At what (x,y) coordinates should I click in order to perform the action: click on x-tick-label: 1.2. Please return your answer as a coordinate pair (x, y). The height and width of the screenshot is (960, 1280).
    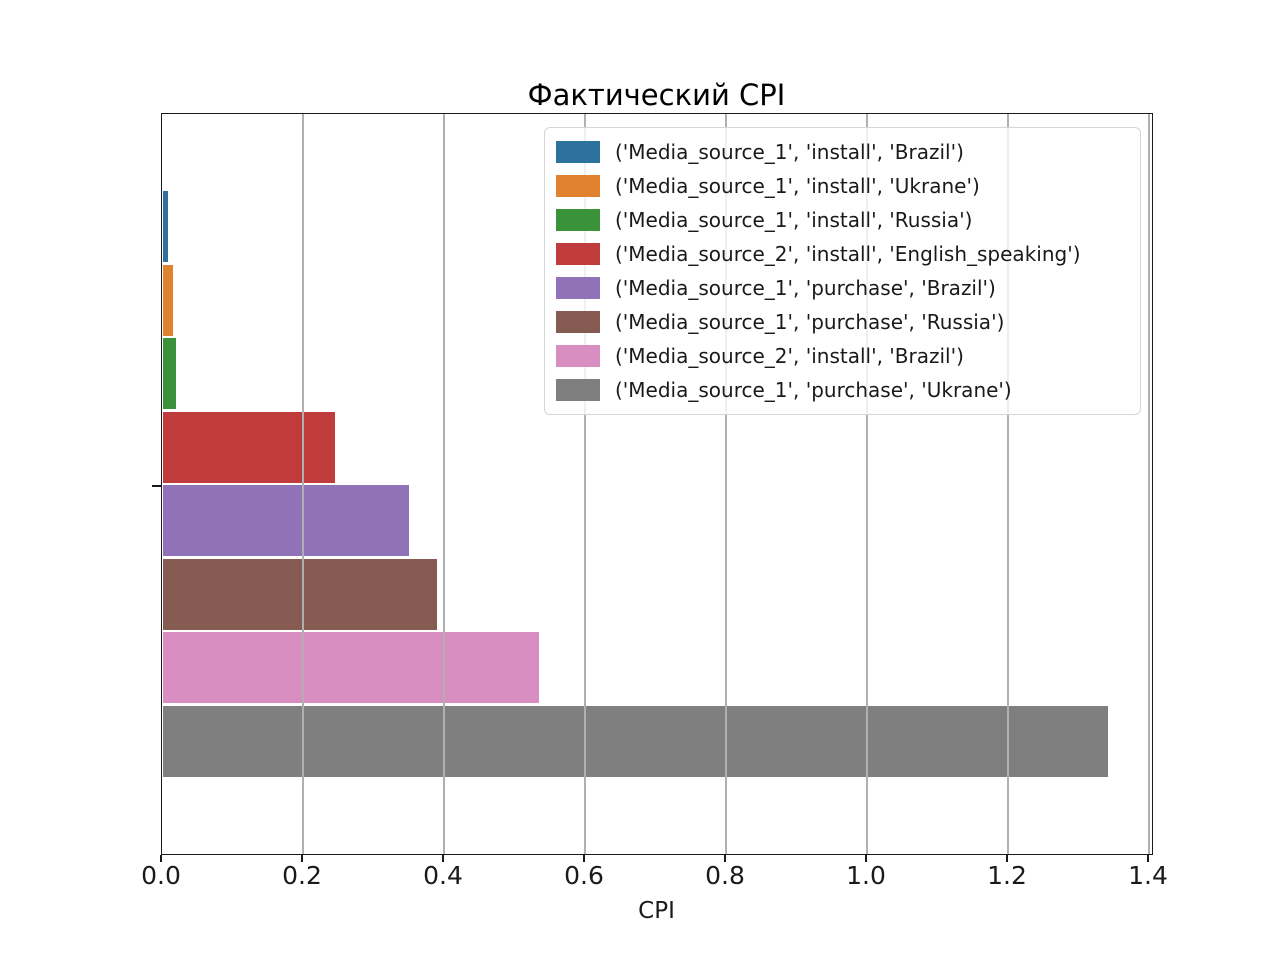
    Looking at the image, I should click on (1007, 875).